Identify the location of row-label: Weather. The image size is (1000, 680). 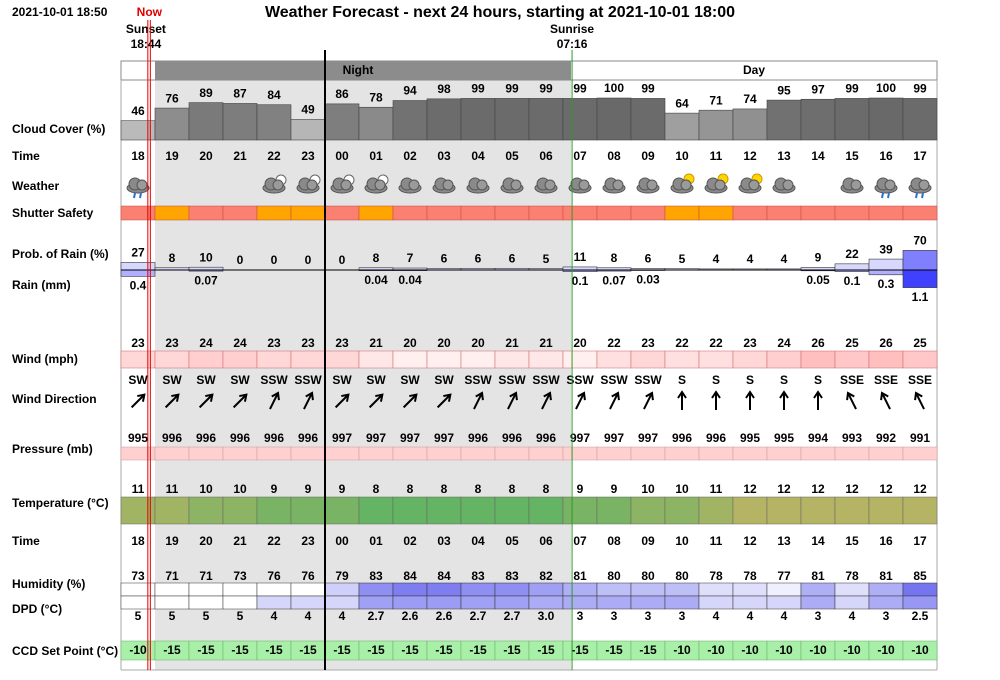
(35, 186).